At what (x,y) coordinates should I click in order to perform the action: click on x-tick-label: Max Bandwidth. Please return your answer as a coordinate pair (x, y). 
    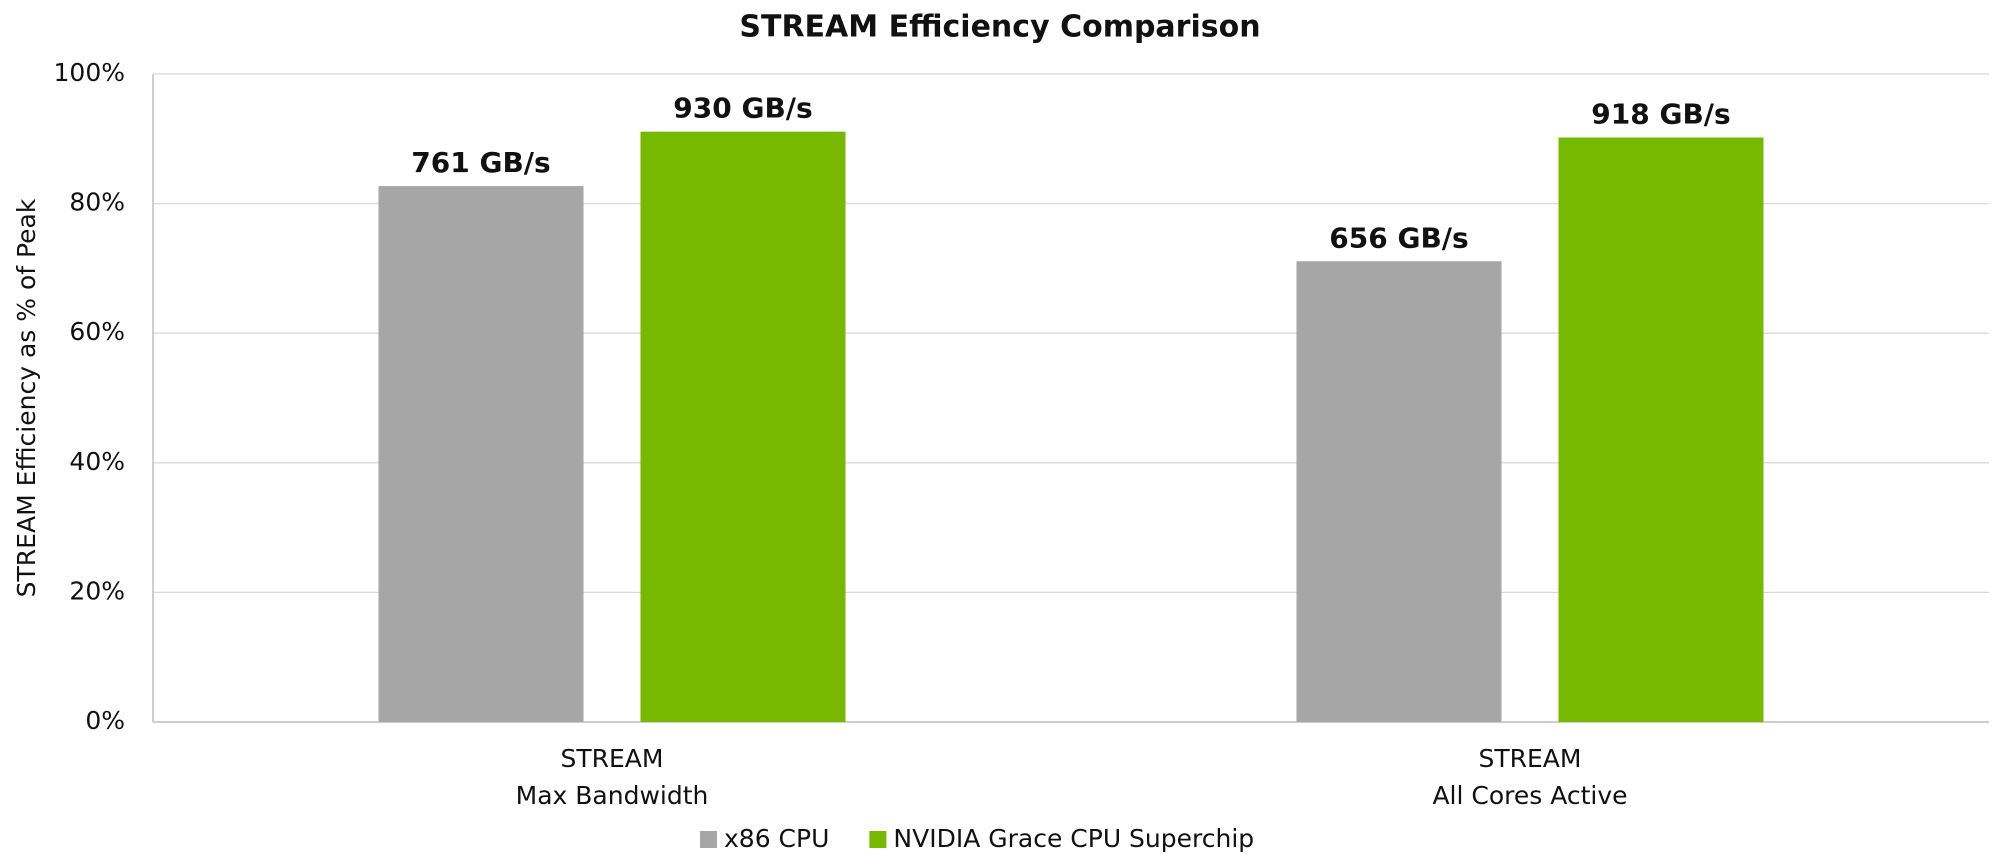
    Looking at the image, I should click on (612, 795).